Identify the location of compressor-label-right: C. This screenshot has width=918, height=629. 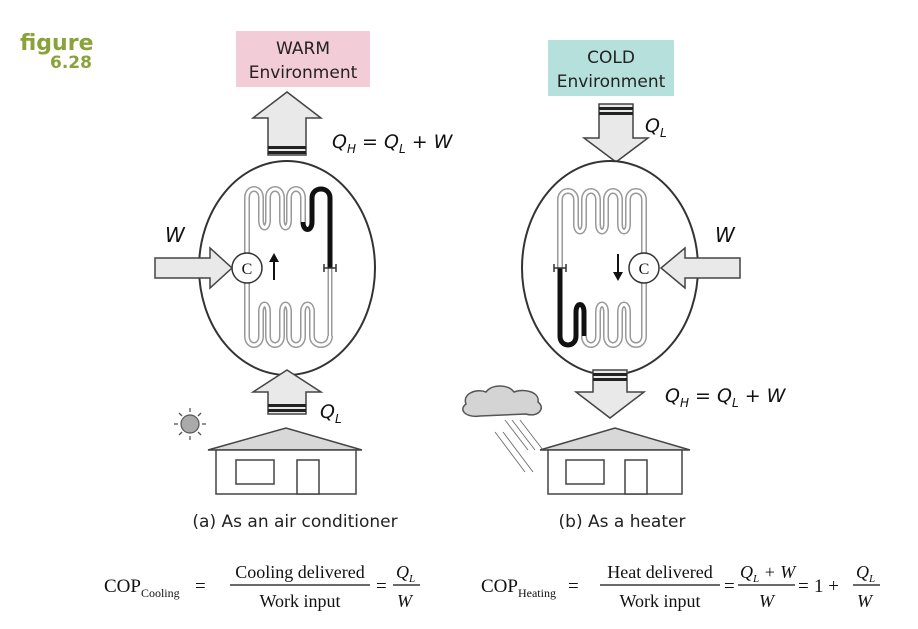
(644, 269).